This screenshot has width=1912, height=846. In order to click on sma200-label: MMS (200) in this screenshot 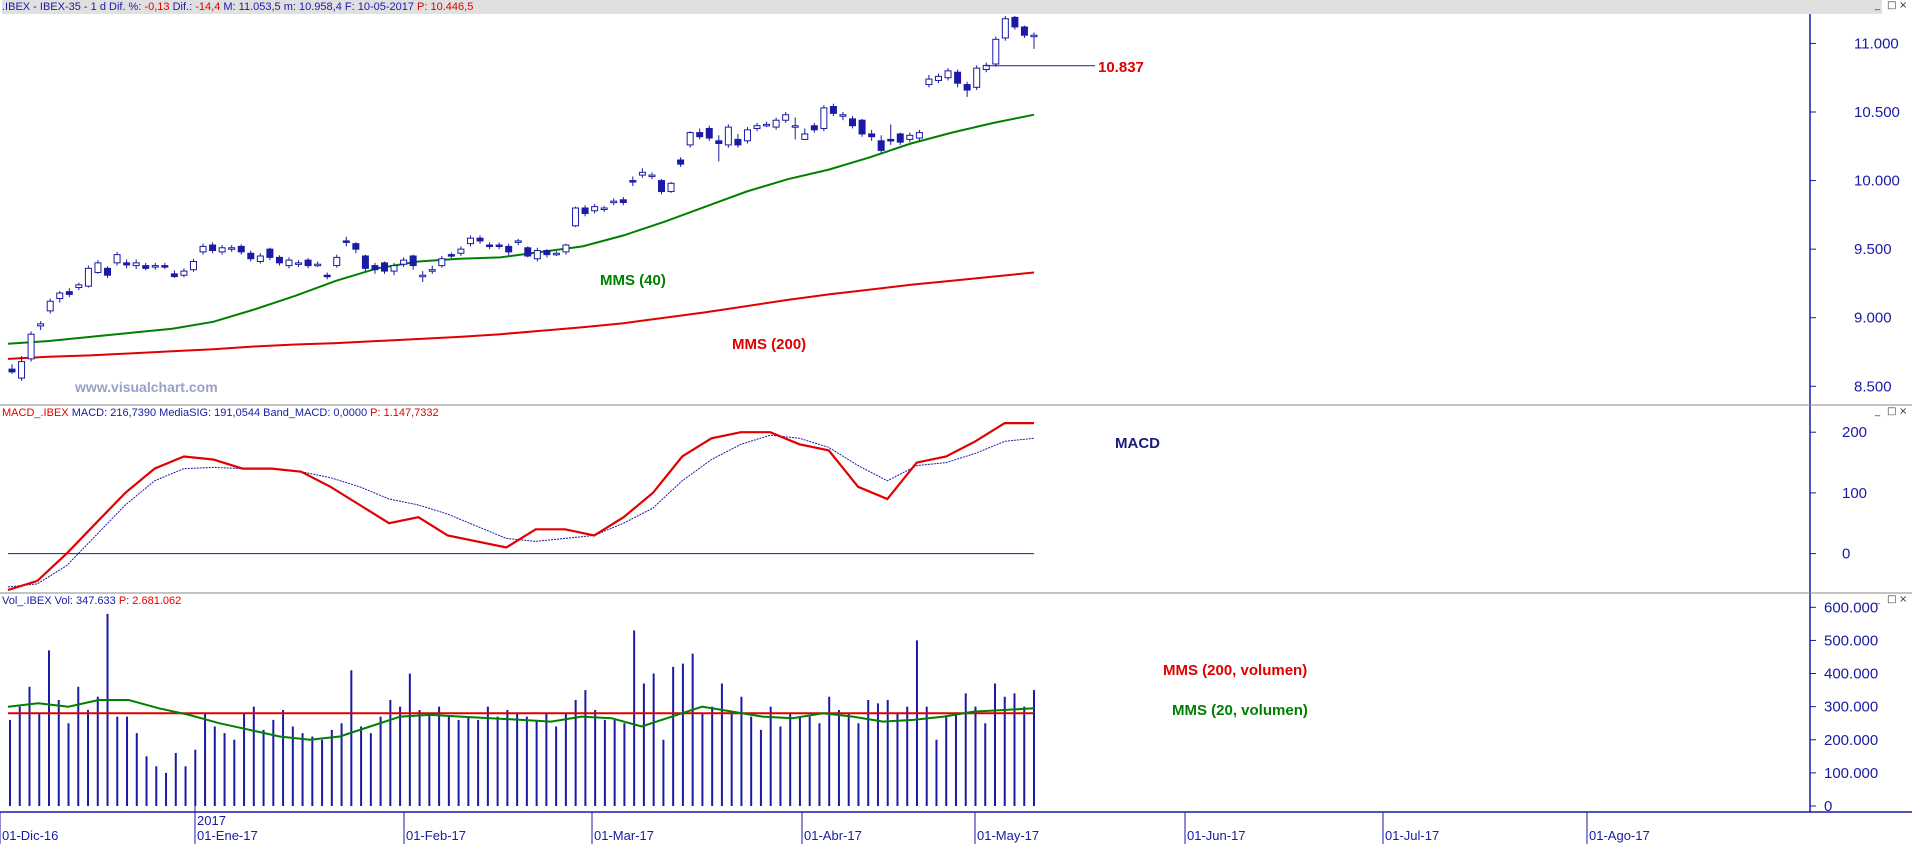, I will do `click(769, 344)`.